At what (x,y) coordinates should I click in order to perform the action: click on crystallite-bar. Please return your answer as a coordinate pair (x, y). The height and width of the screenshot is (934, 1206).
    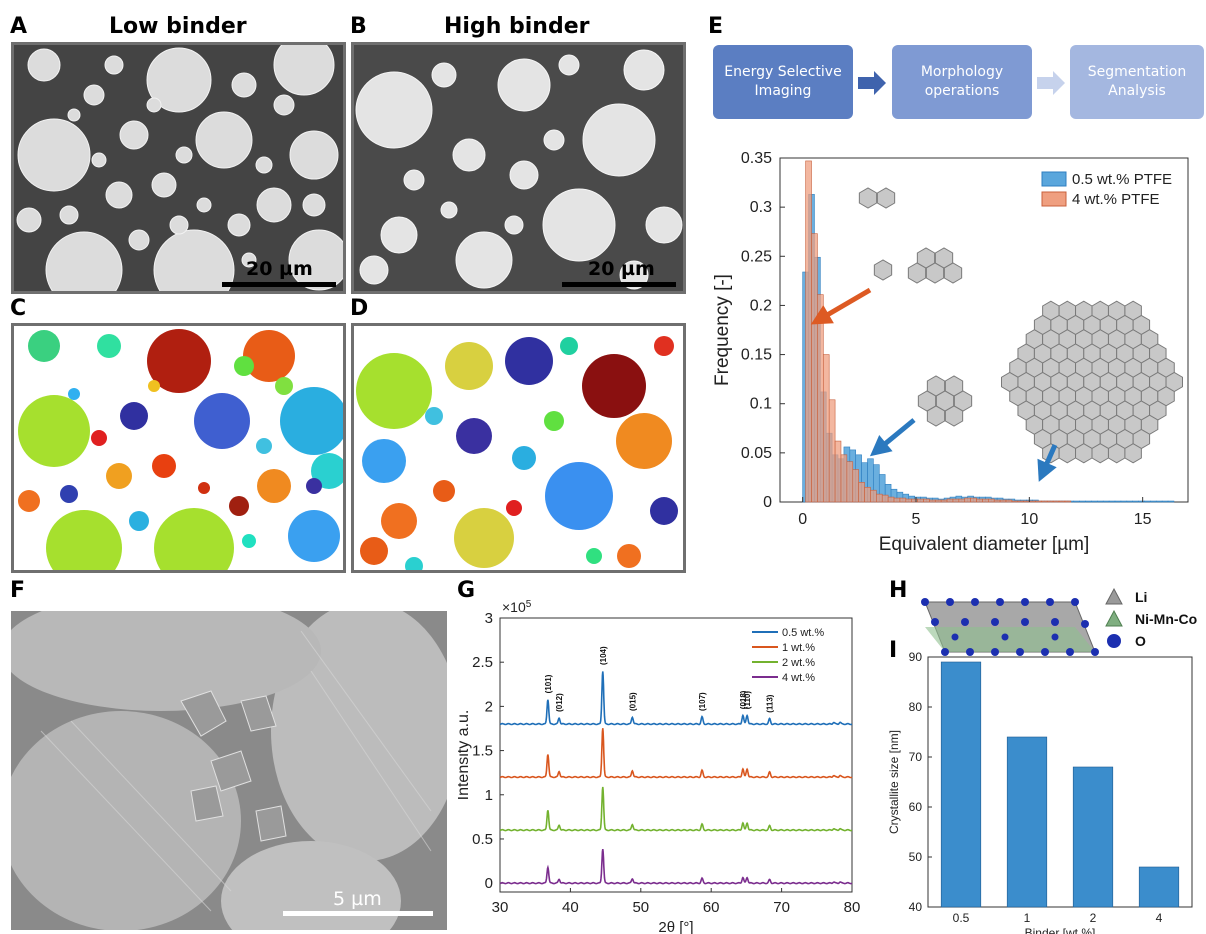
    Looking at the image, I should click on (961, 784).